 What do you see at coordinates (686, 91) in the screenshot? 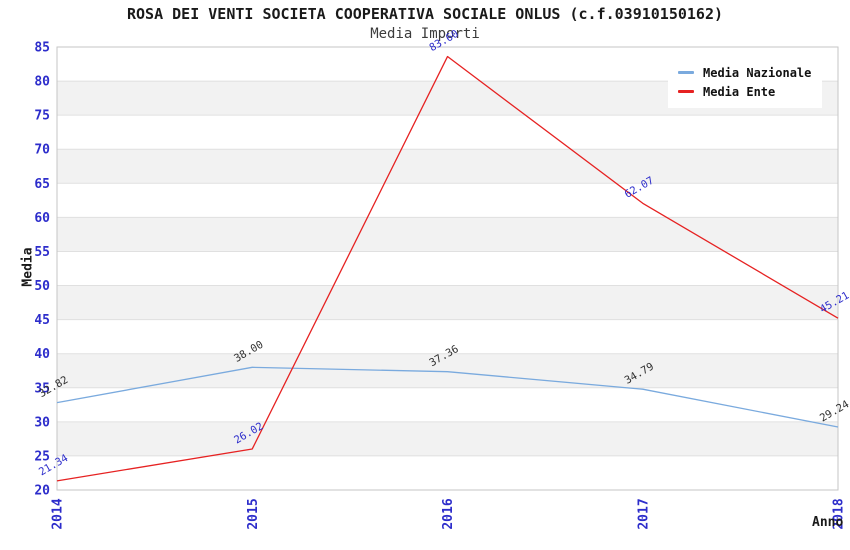
I see `legend-swatch-media-ente` at bounding box center [686, 91].